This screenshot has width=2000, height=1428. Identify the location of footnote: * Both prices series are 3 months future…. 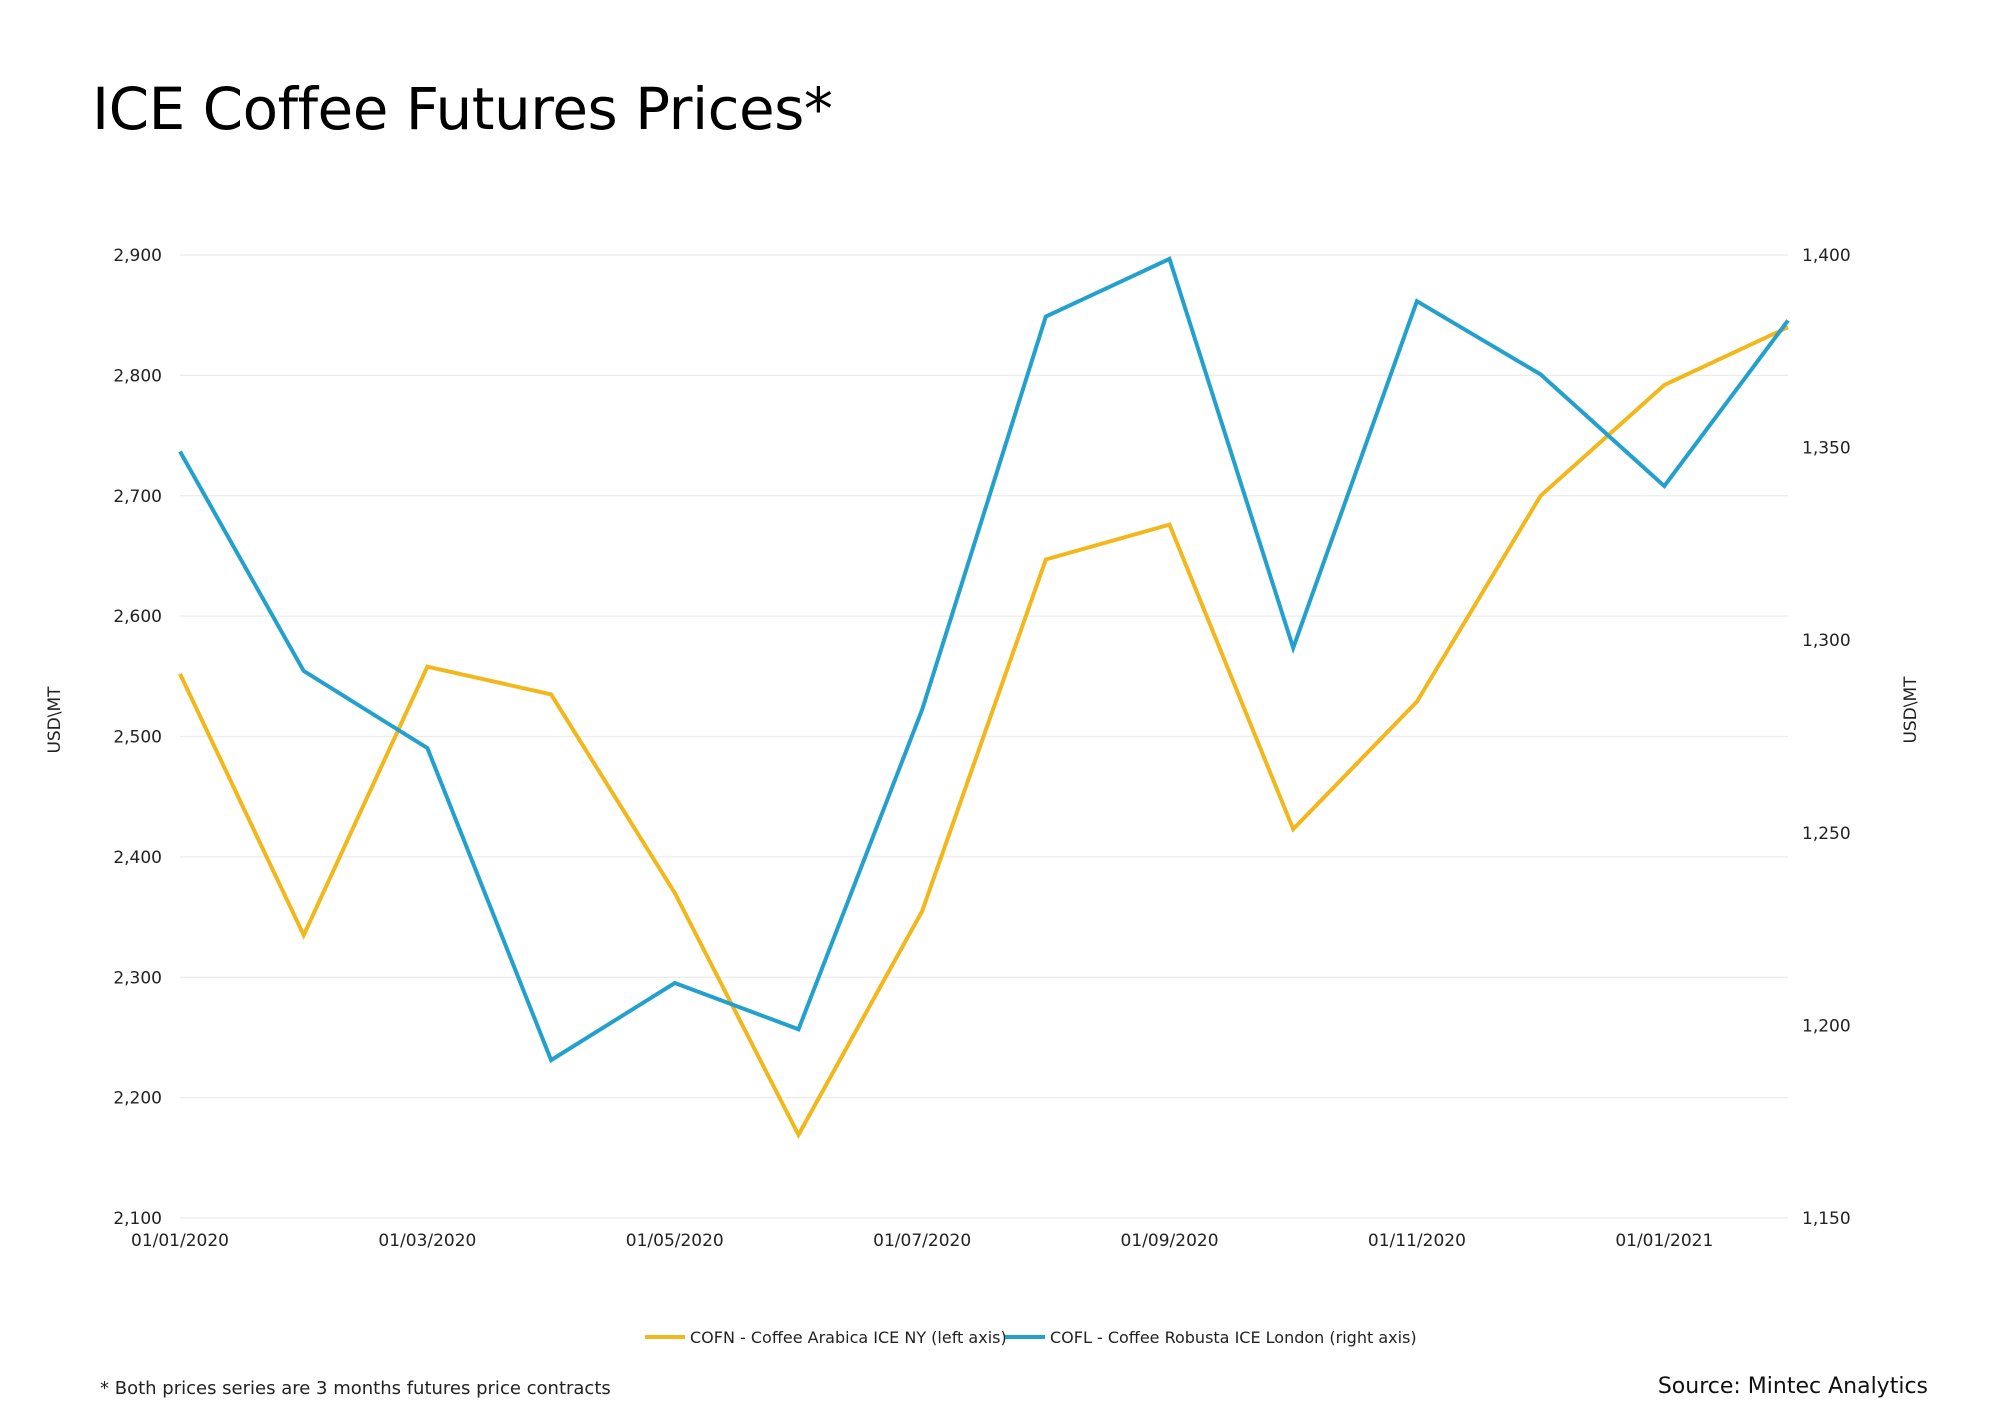
(355, 1388).